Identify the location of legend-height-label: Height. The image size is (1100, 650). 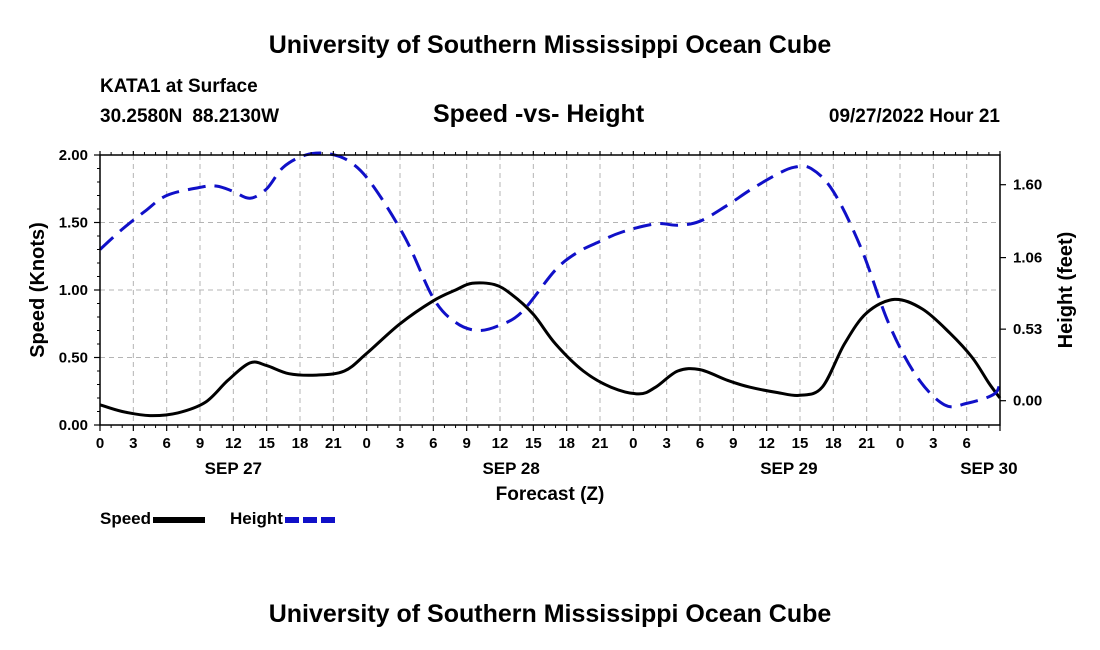
(256, 518).